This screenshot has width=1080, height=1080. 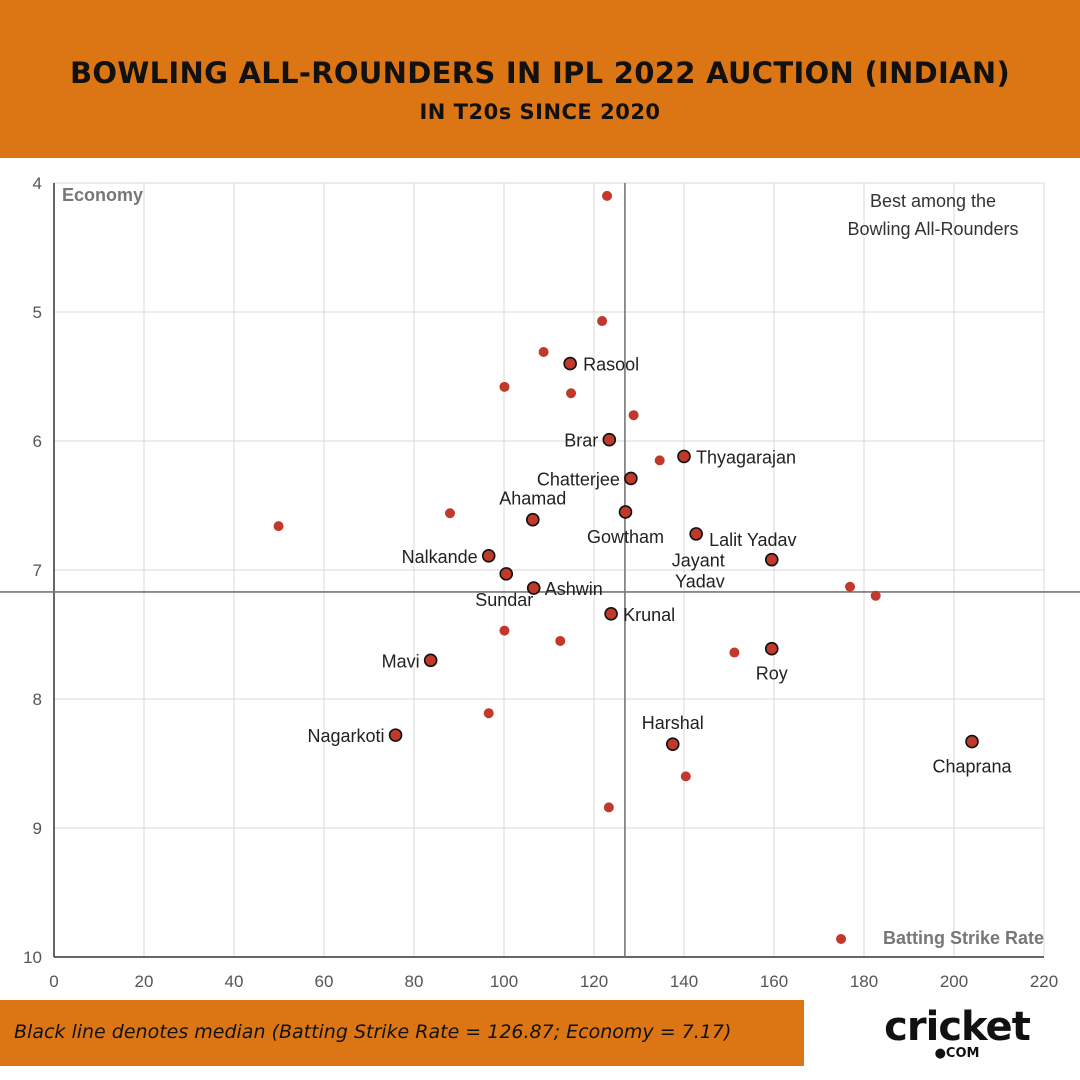 I want to click on data-label: Krunal, so click(x=649, y=615).